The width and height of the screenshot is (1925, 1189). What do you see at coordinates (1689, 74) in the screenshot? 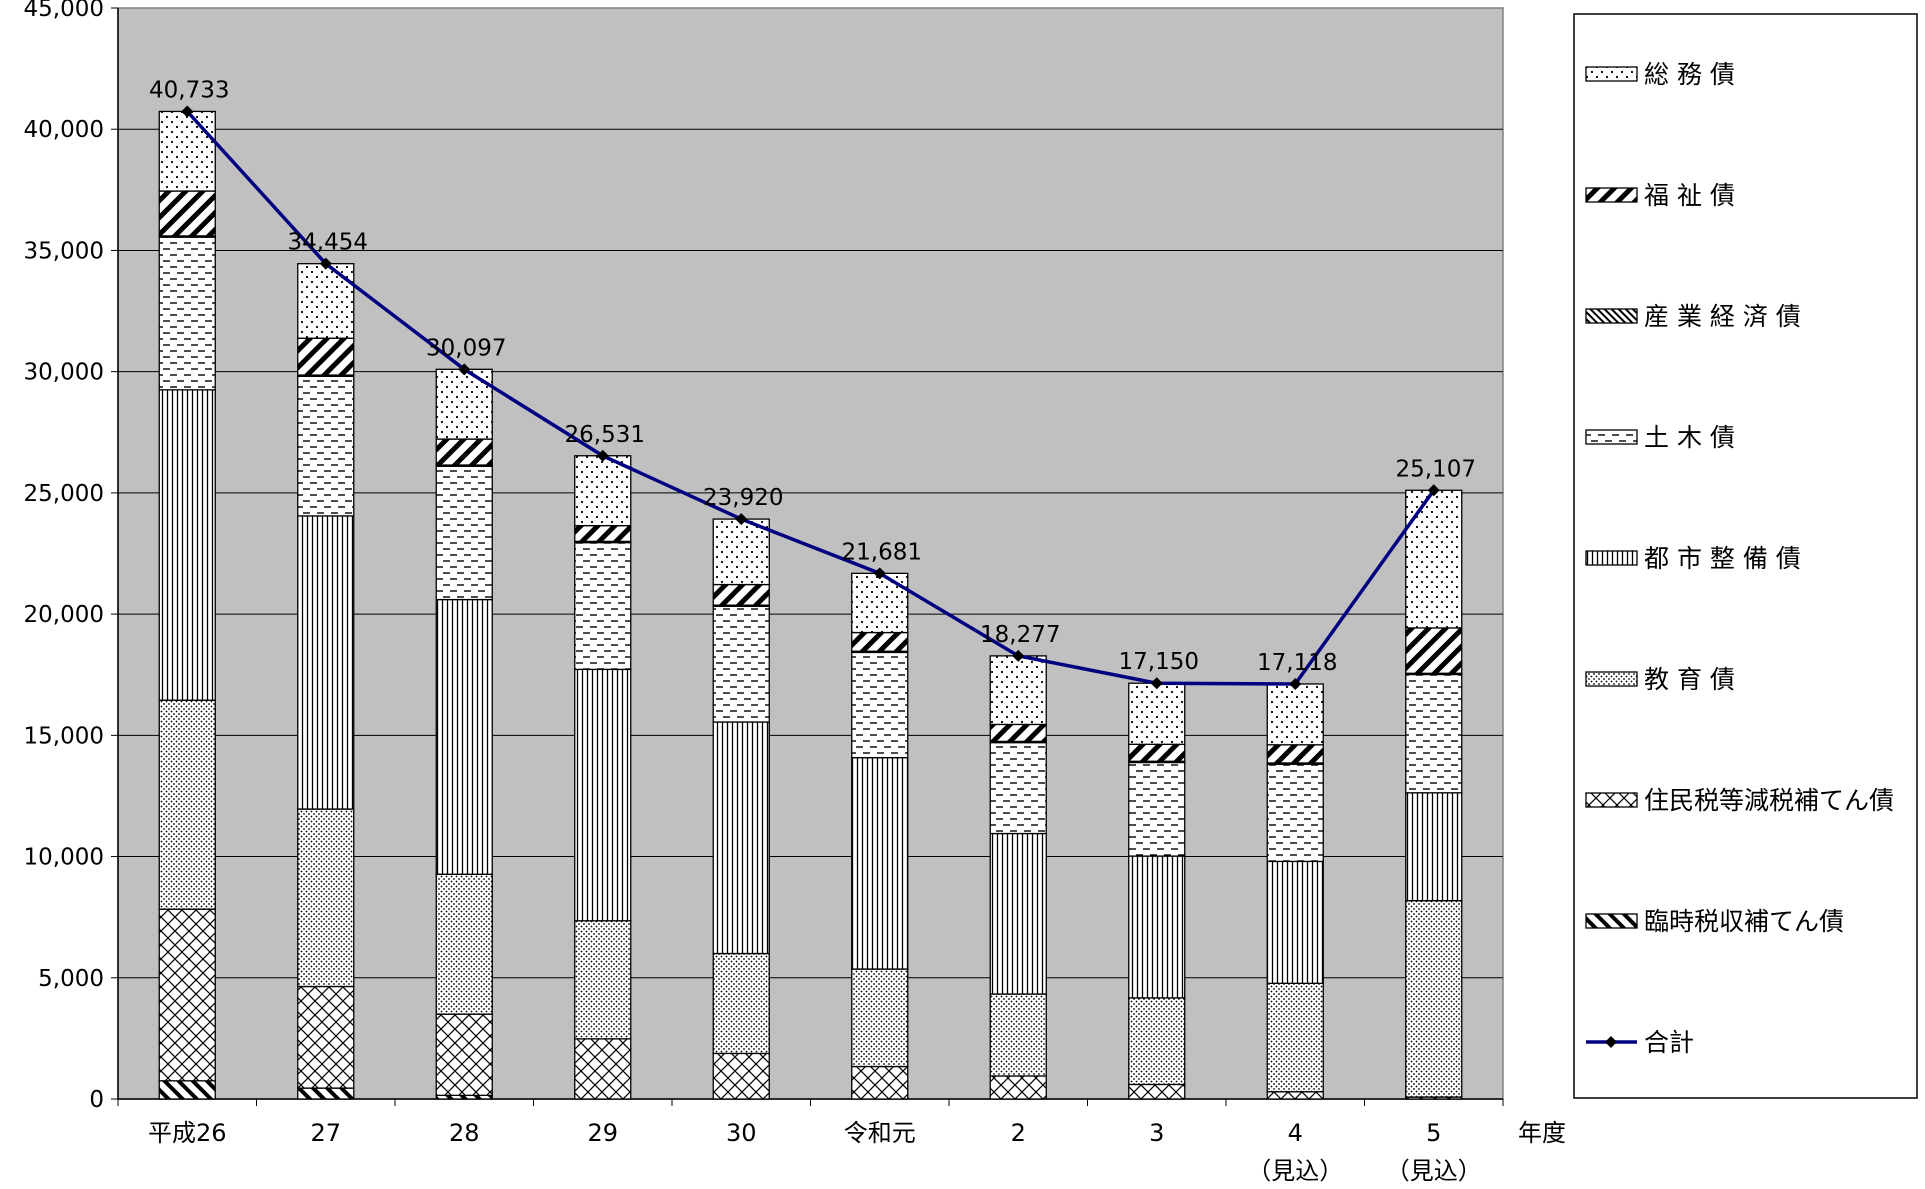
I see `legend-label: 総 務 債` at bounding box center [1689, 74].